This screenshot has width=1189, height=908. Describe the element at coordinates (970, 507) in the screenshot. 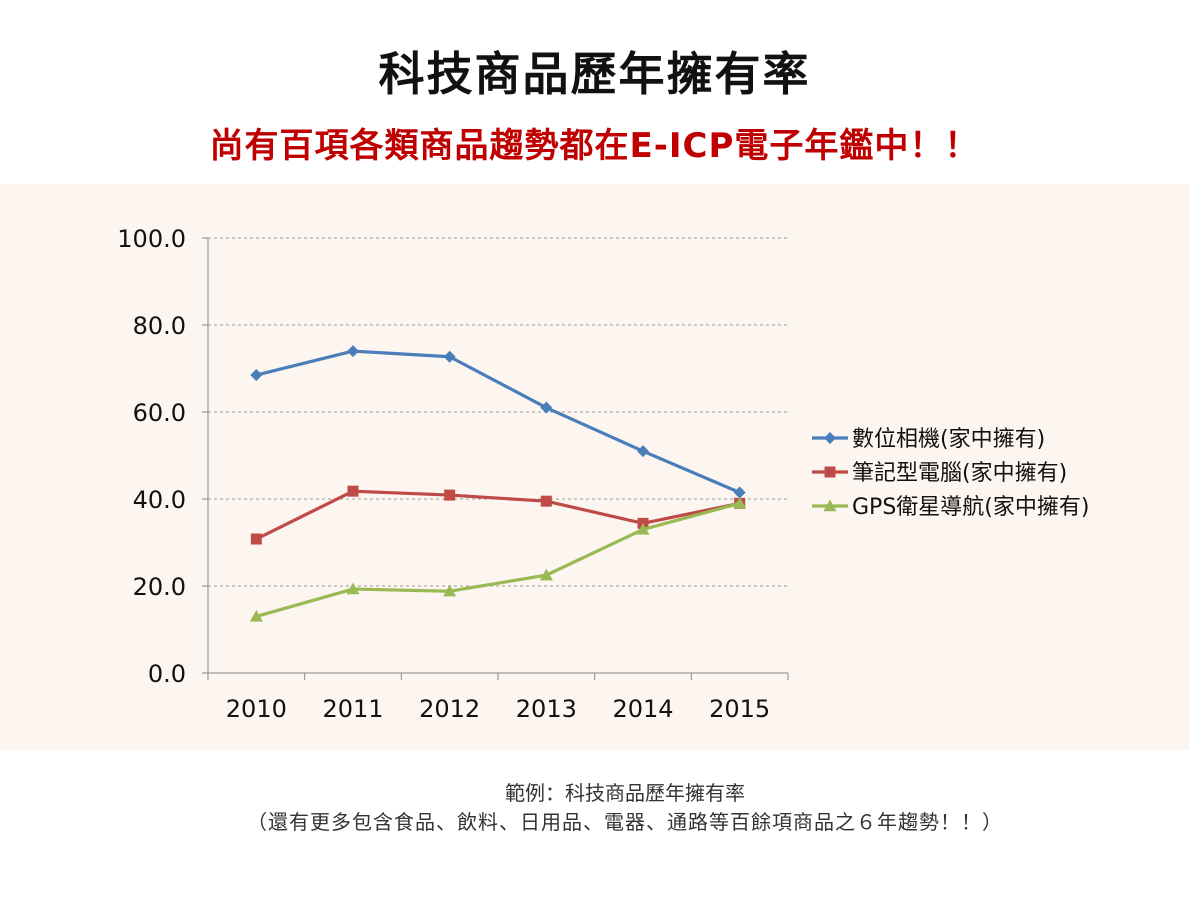

I see `legend-label: GPS衛星導航(家中擁有)` at that location.